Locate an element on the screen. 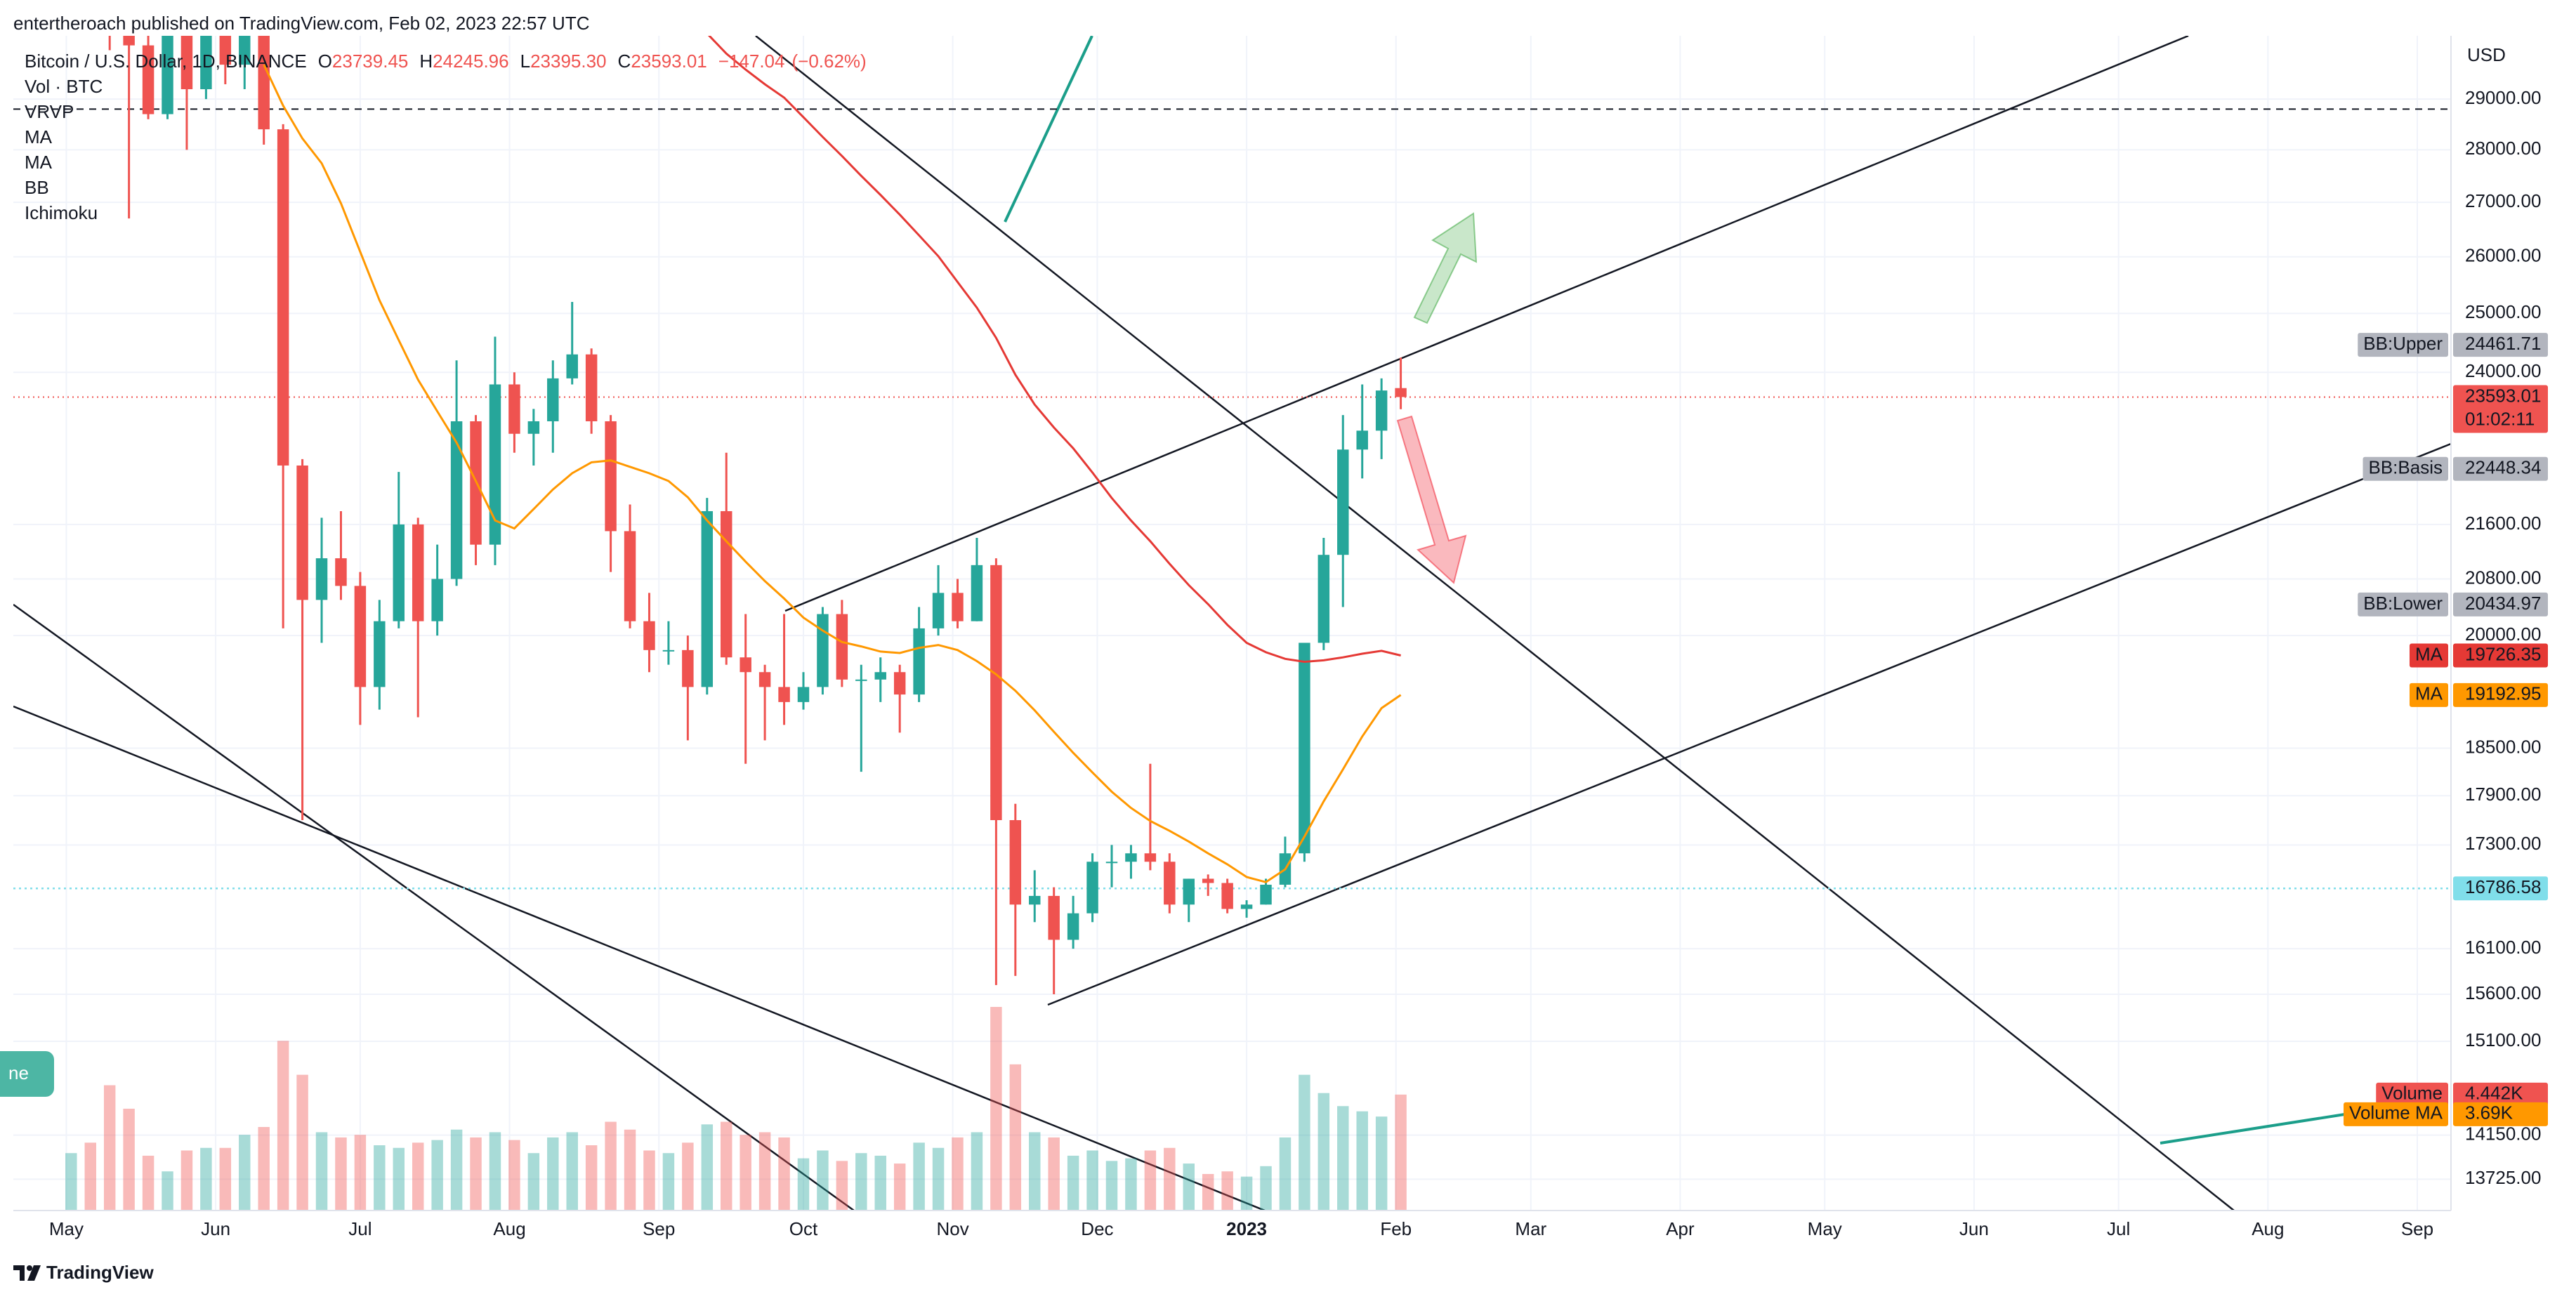 This screenshot has width=2576, height=1299. y-tick-label: 15600.00 is located at coordinates (2503, 993).